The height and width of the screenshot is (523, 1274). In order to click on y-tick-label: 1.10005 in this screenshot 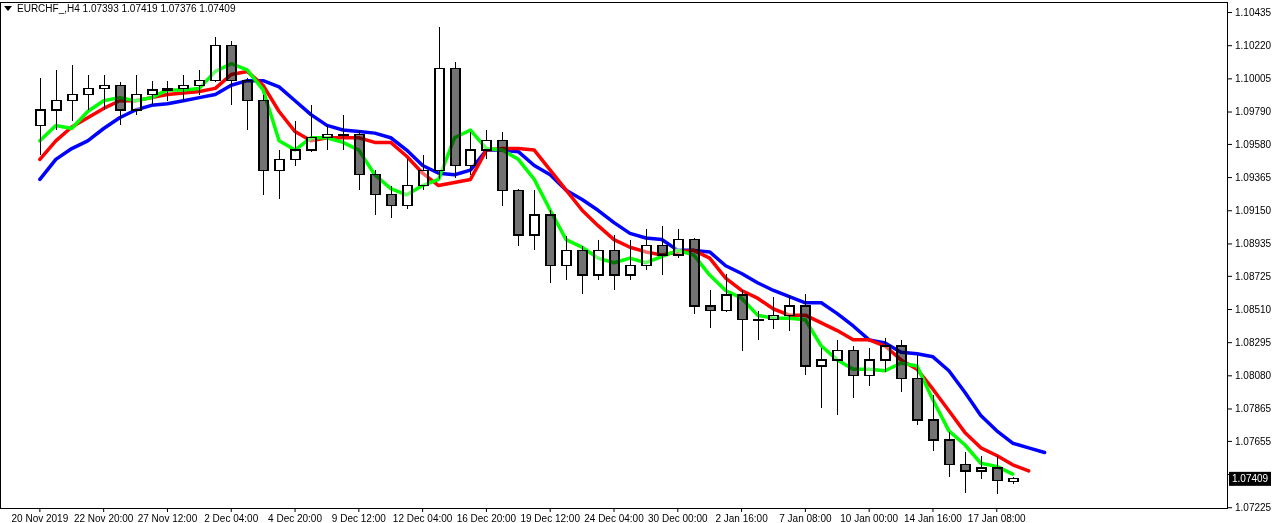, I will do `click(1253, 79)`.